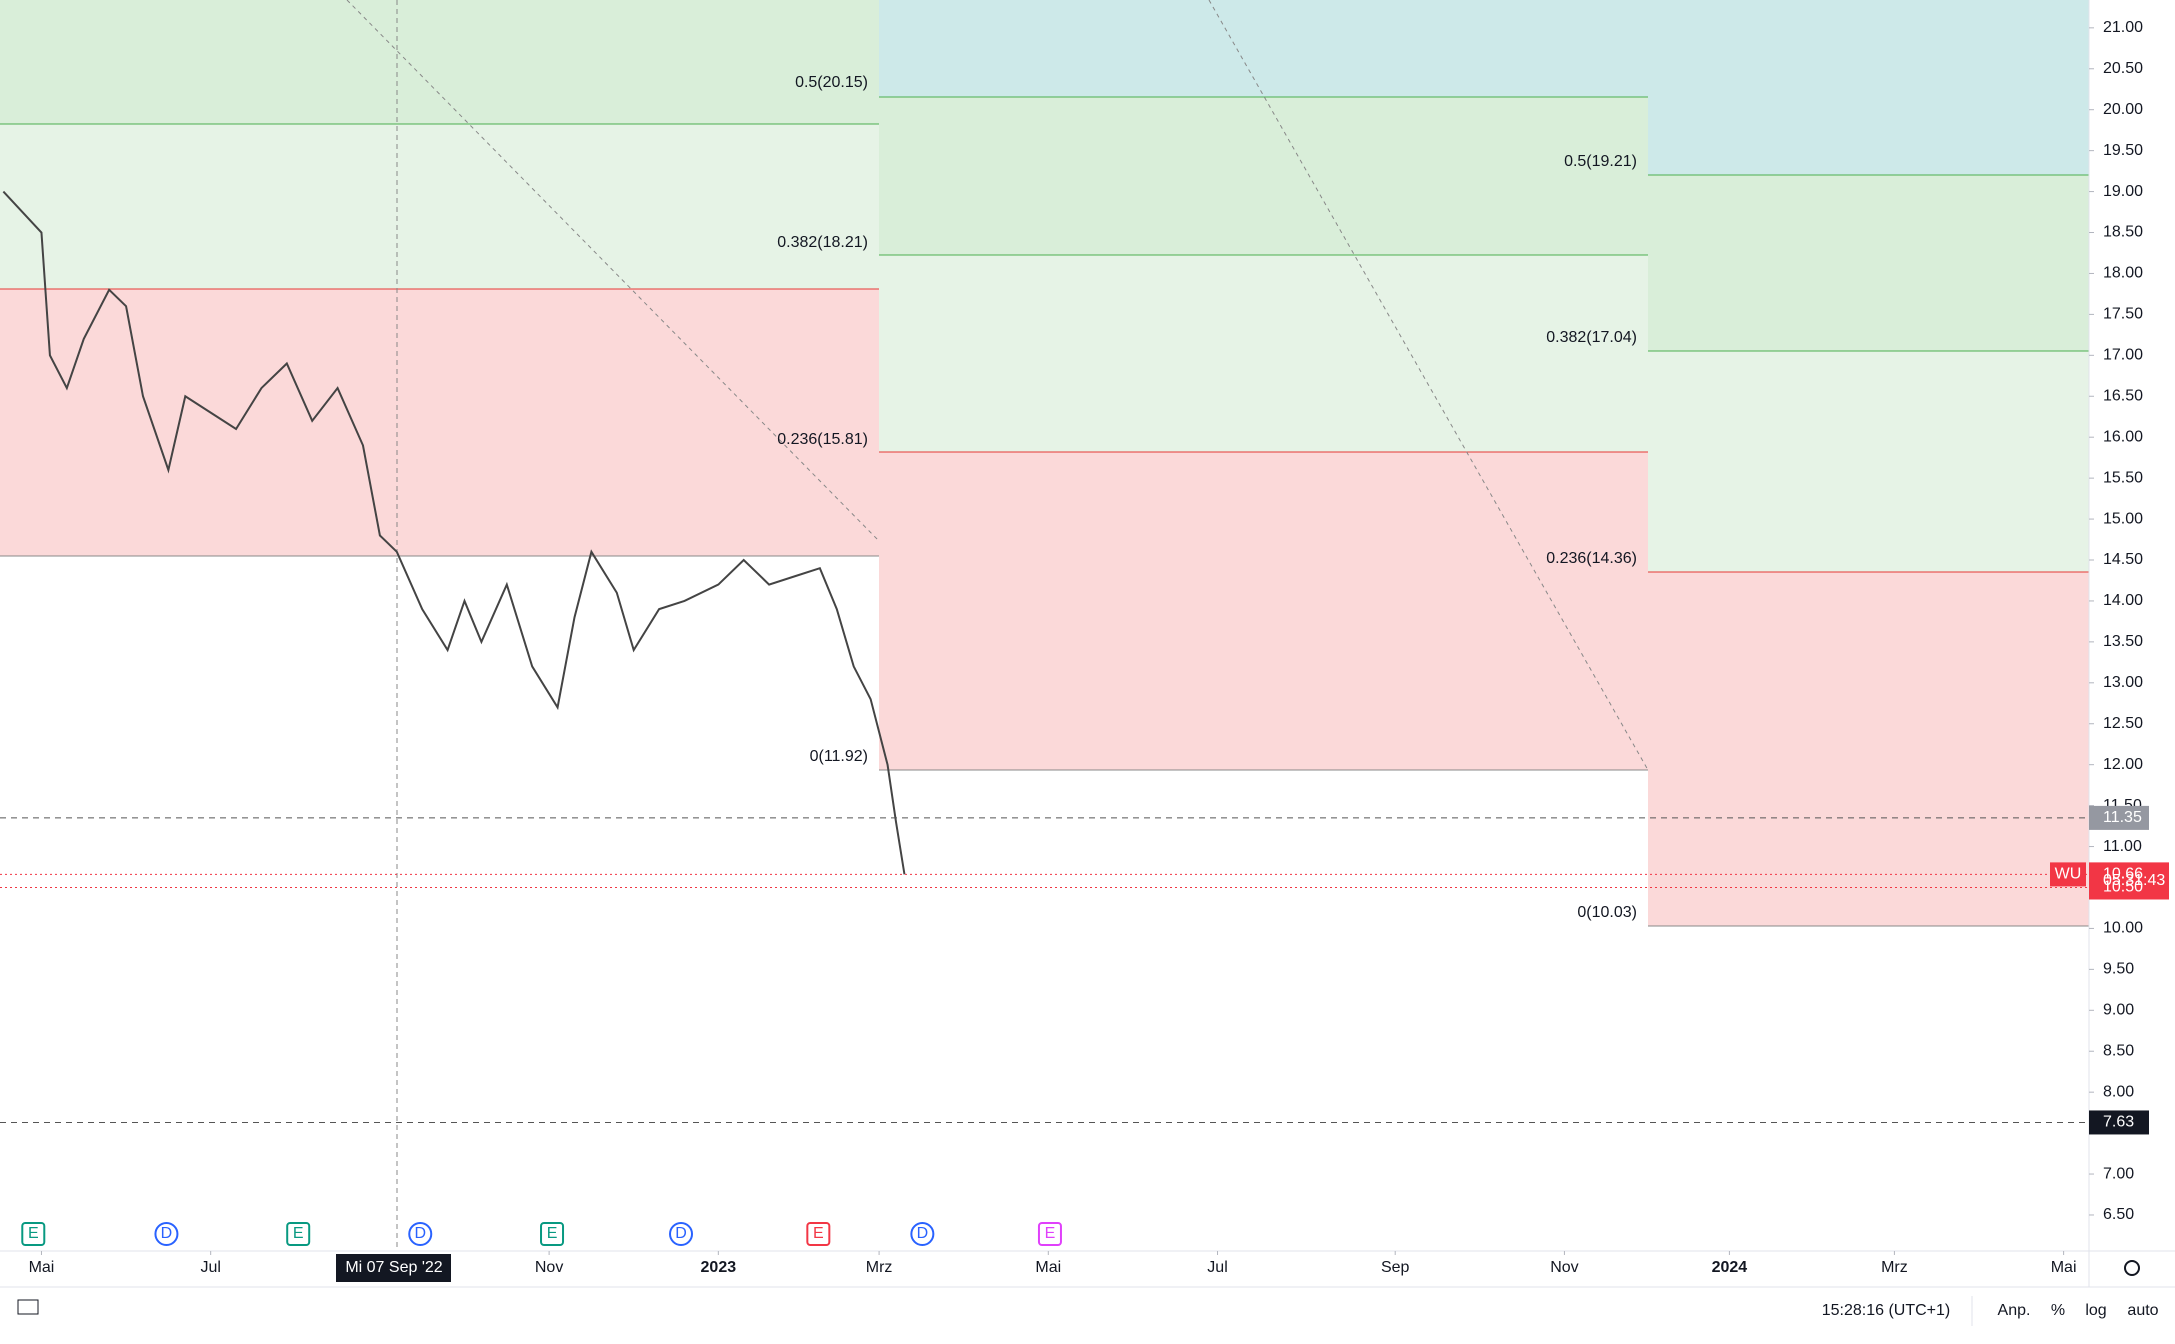  What do you see at coordinates (2123, 518) in the screenshot?
I see `y-tick-label: 15.00` at bounding box center [2123, 518].